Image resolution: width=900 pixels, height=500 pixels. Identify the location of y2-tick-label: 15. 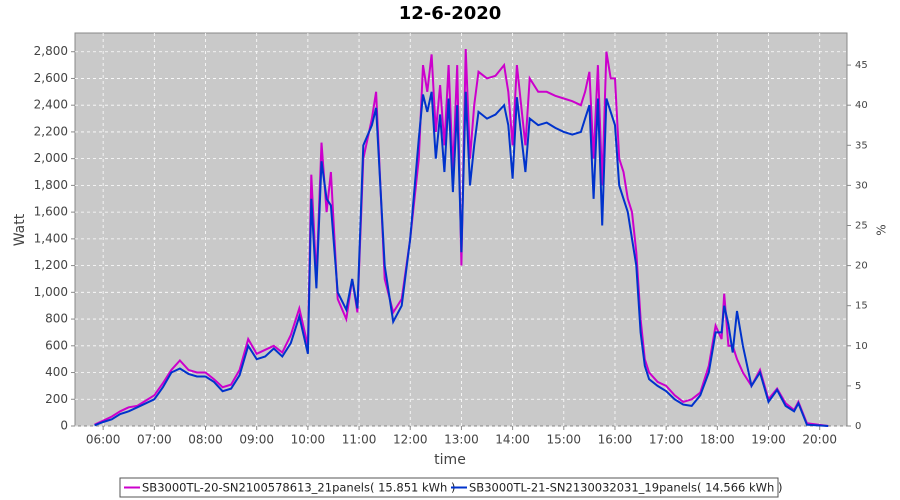
(861, 306).